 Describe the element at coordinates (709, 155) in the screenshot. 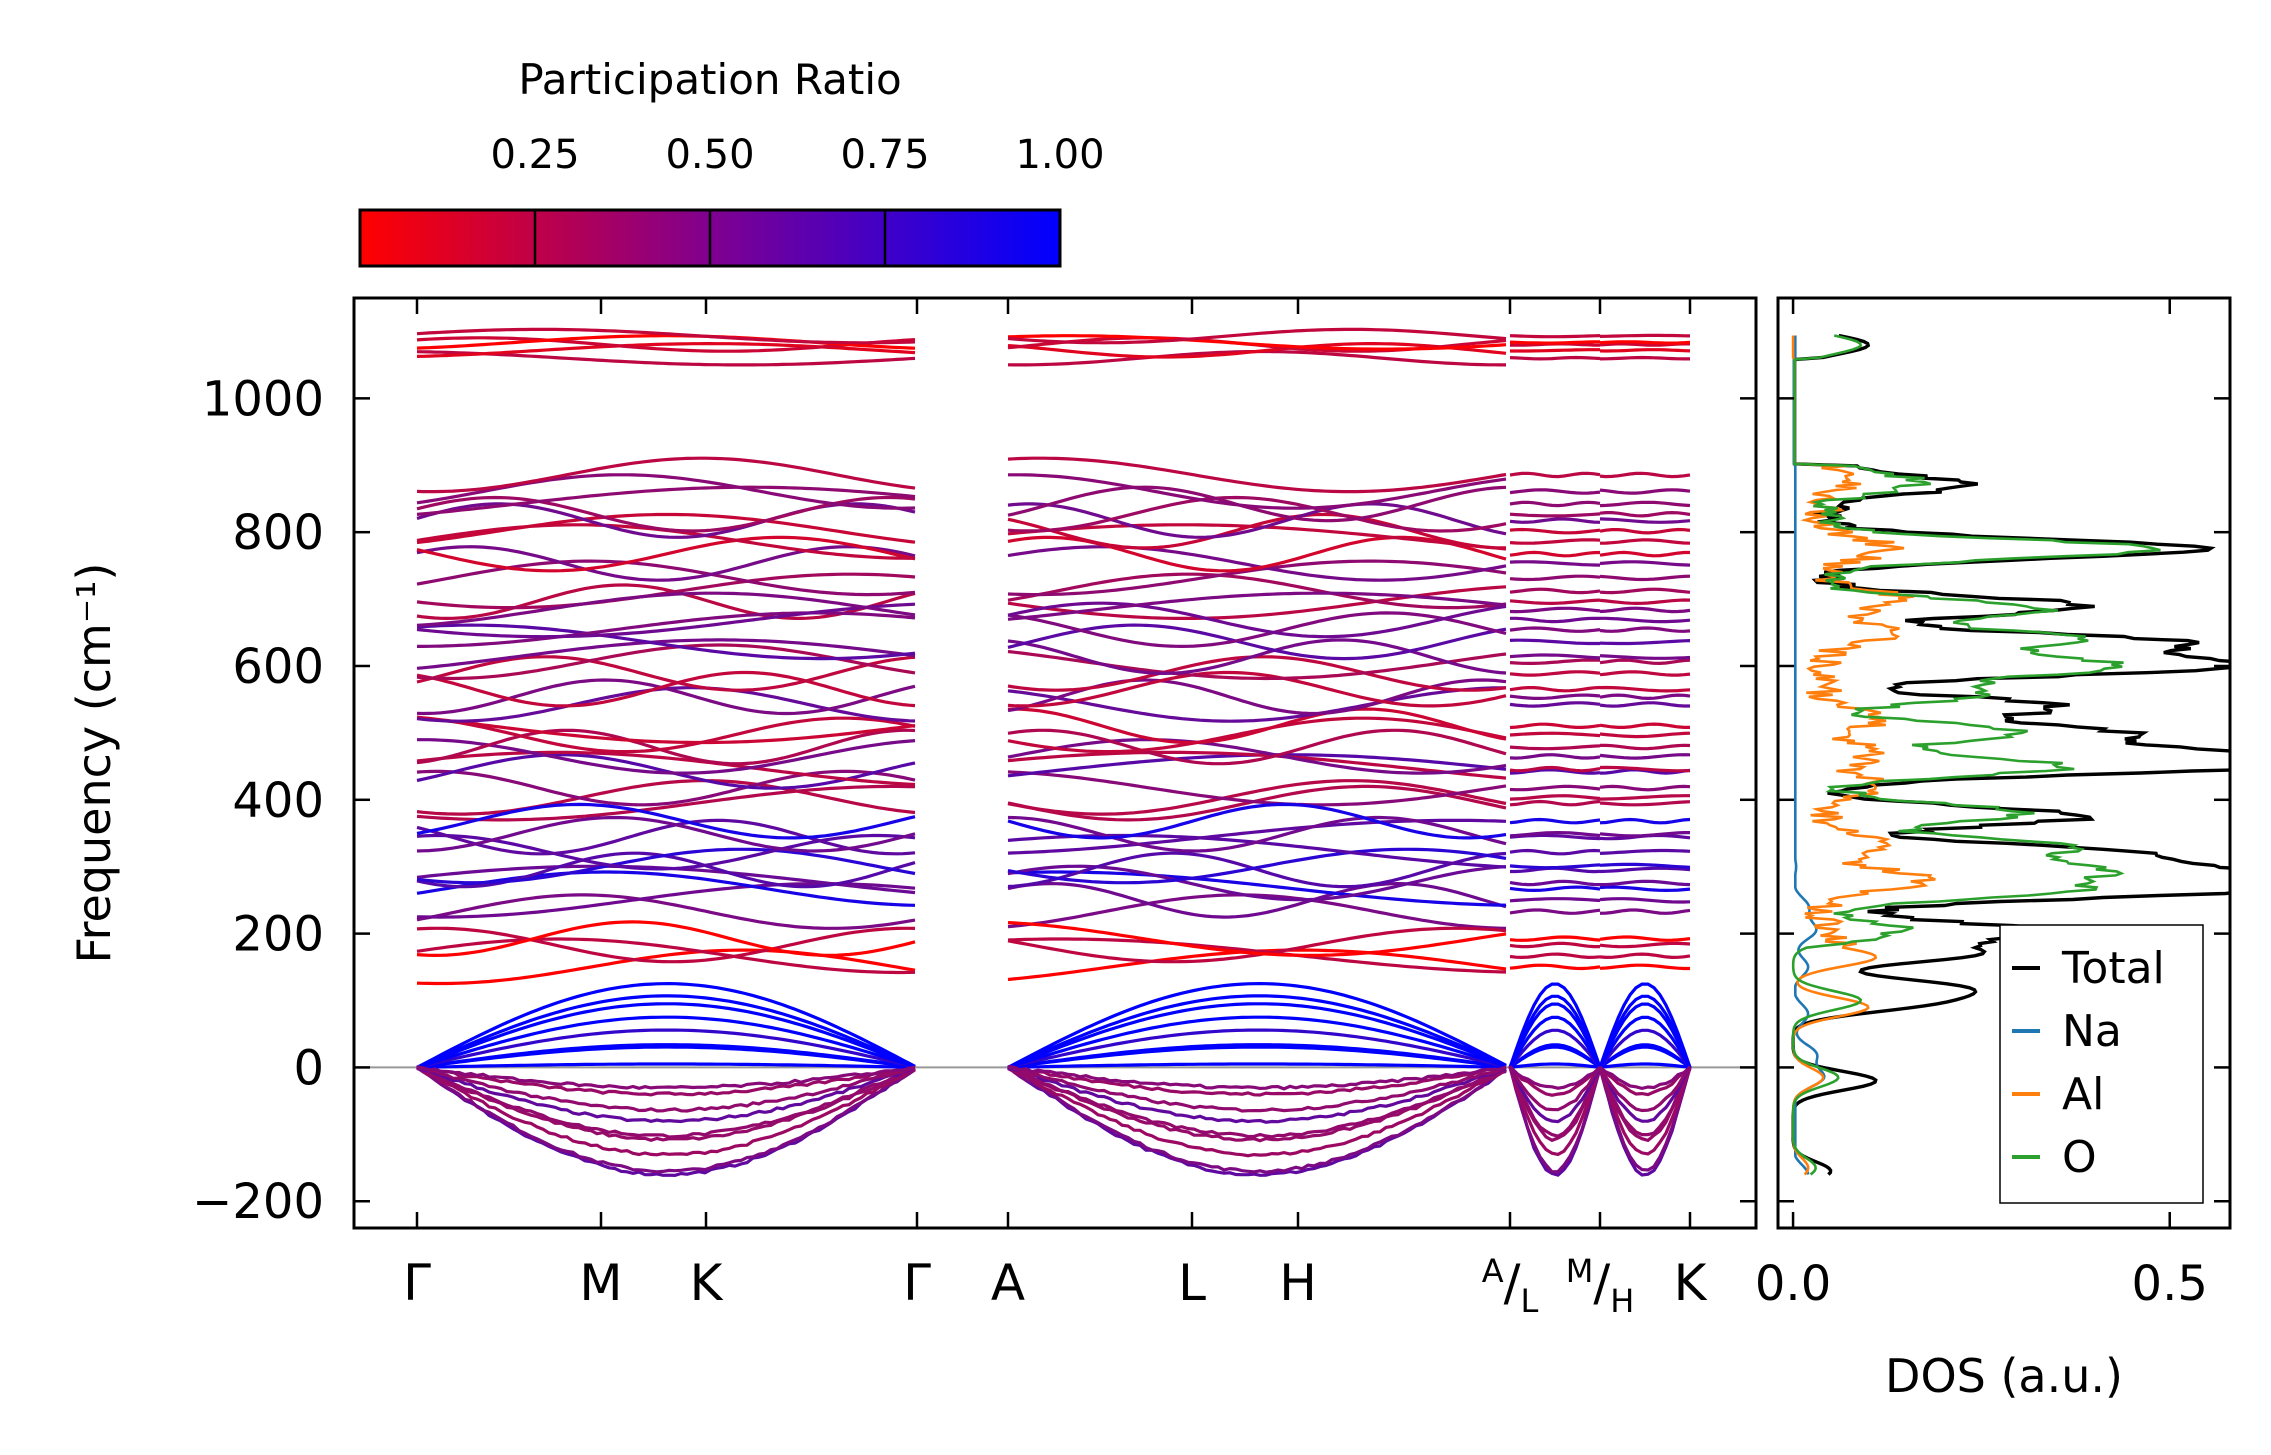

I see `colorbar-tick-label: 0.50` at that location.